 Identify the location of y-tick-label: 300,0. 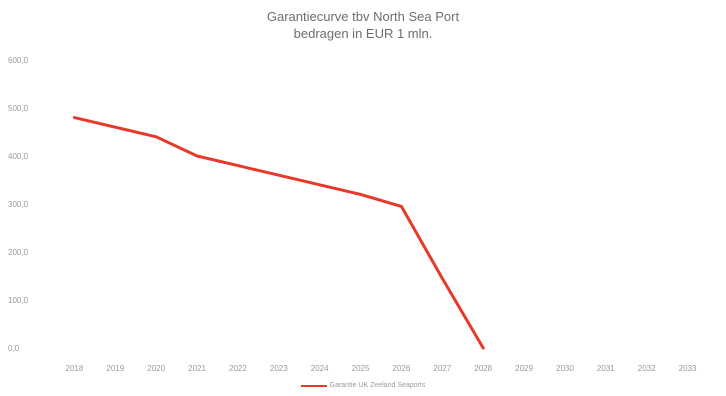
(18, 204).